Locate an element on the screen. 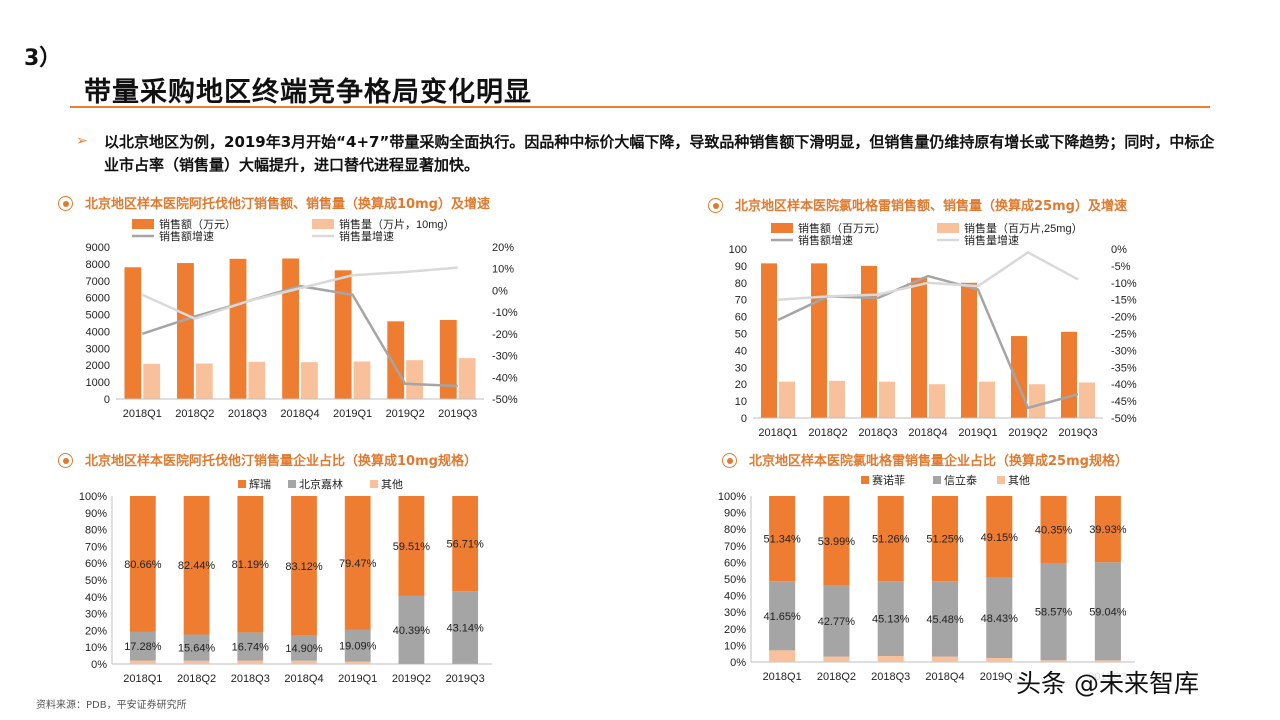 The width and height of the screenshot is (1280, 720). data-label: 58.57% is located at coordinates (1054, 613).